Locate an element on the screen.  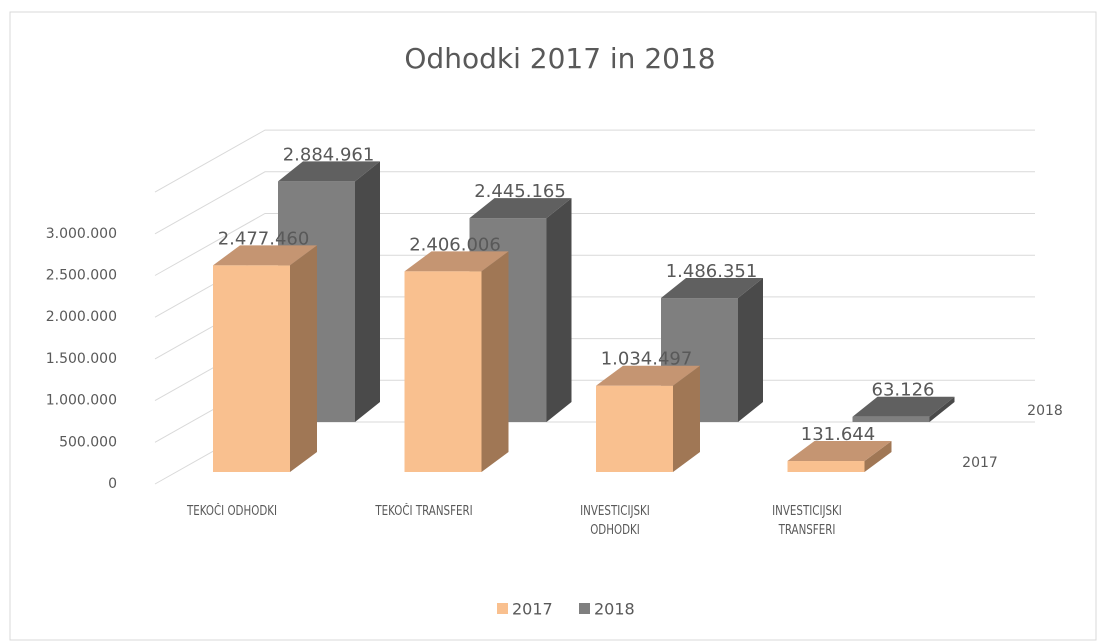
y-tick-label: 1.500.000 is located at coordinates (81, 359).